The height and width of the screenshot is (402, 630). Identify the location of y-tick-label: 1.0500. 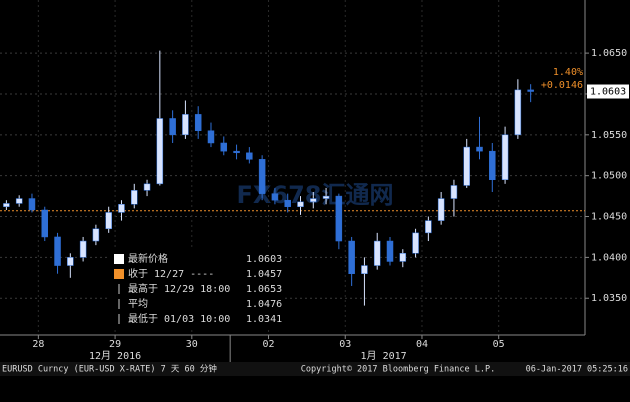
(609, 176).